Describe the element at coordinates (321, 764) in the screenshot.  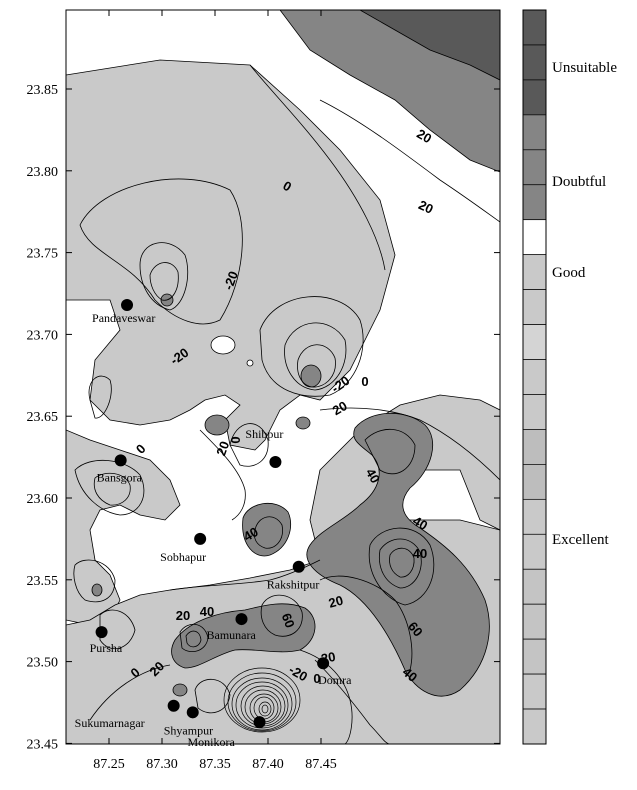
I see `x-tick-label: 87.45` at that location.